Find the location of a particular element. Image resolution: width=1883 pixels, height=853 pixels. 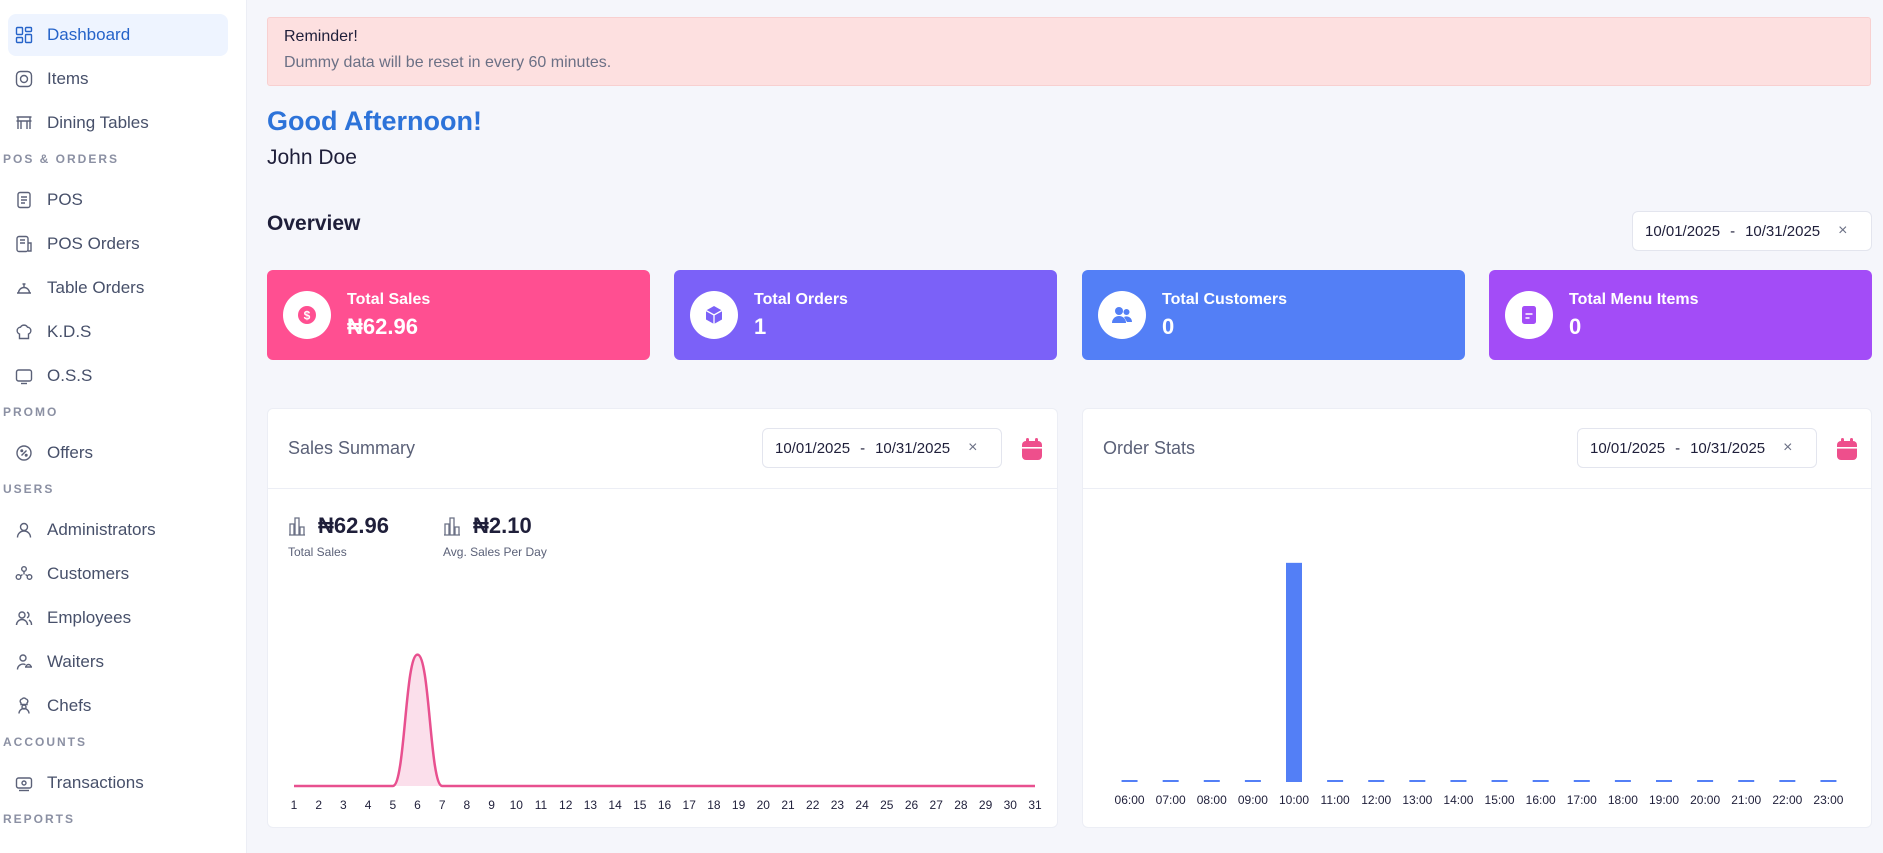

sidebar-item-label: Table Orders is located at coordinates (96, 287).